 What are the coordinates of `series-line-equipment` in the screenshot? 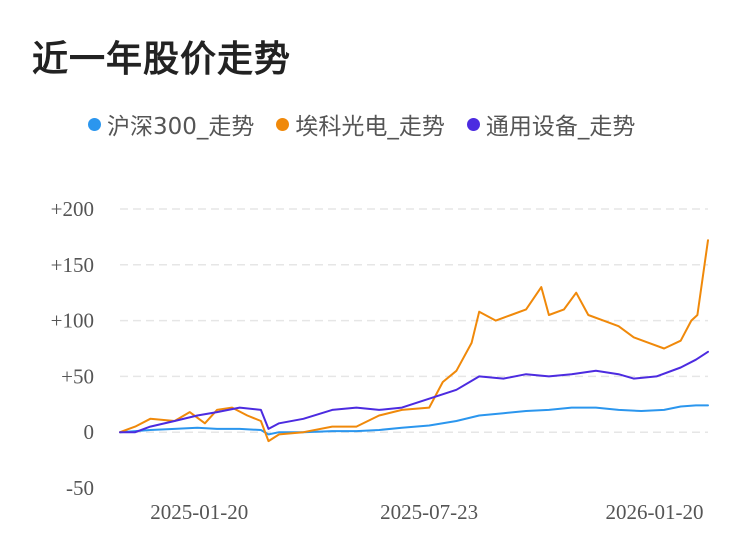 It's located at (414, 392).